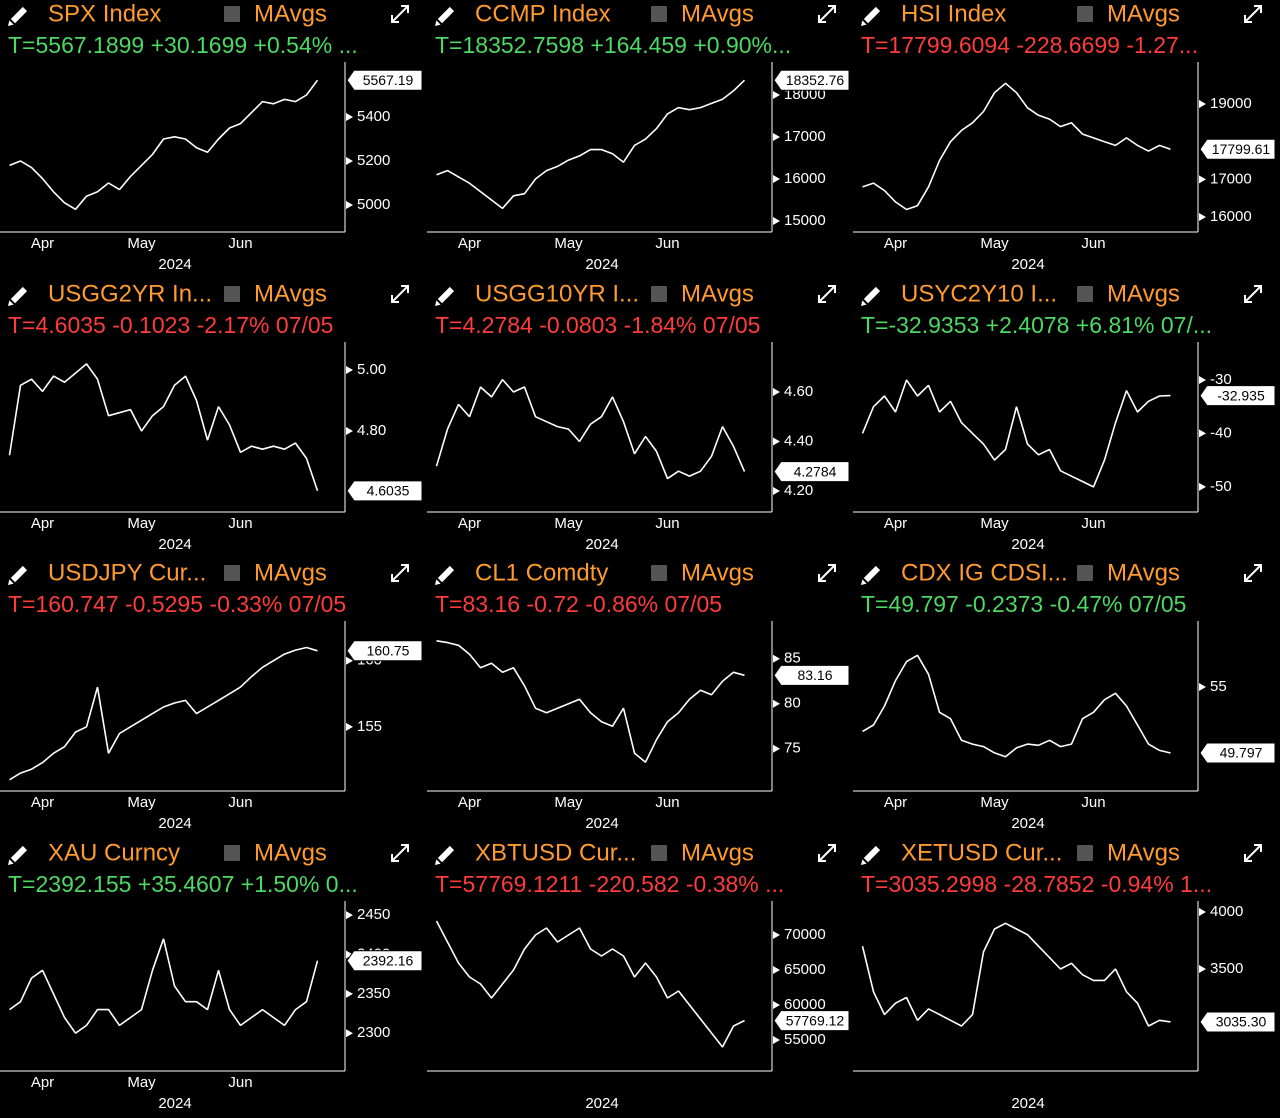 The height and width of the screenshot is (1118, 1280). I want to click on quote-line: T=4.6035 -0.1023 -2.17% 07/05, so click(170, 325).